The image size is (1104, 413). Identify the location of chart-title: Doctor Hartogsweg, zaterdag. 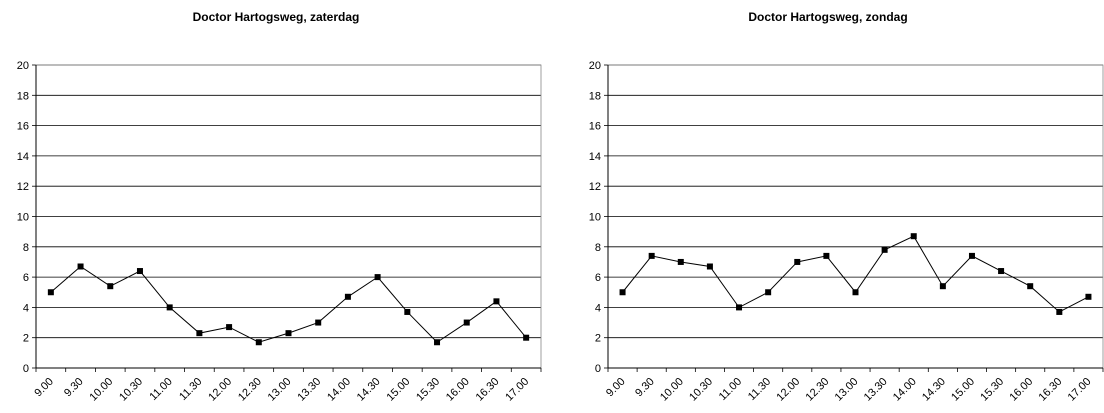
(276, 17).